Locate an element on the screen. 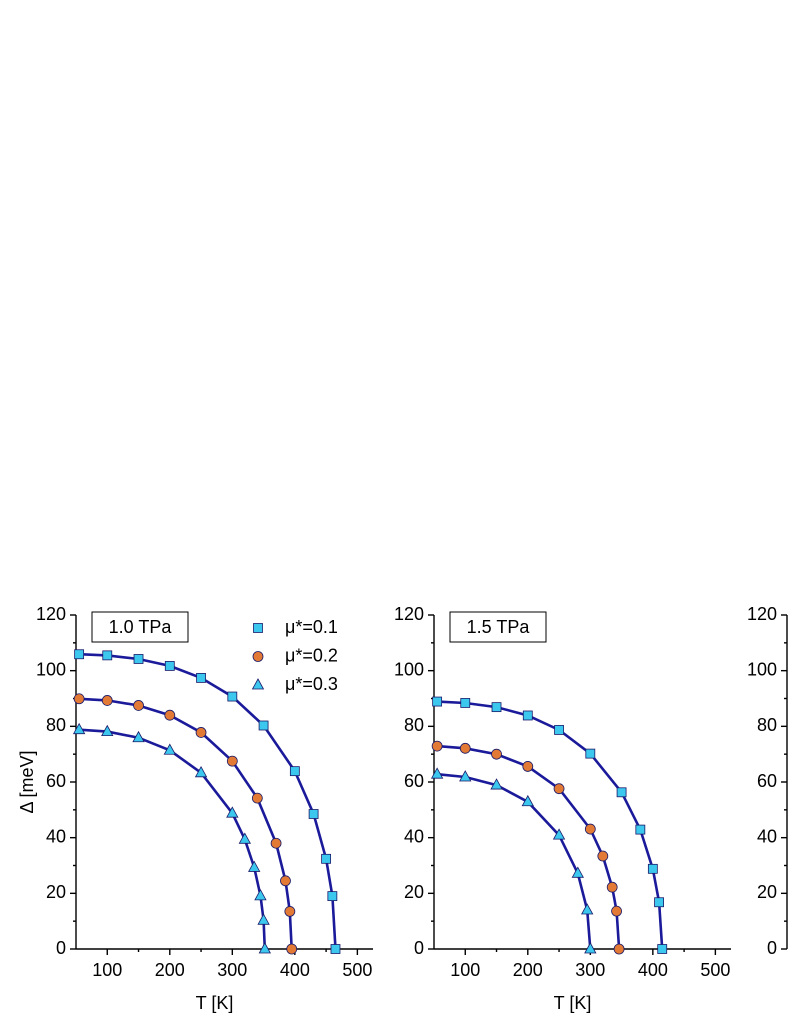 Image resolution: width=789 pixels, height=1021 pixels. legend-label: μ*=0.3 is located at coordinates (311, 684).